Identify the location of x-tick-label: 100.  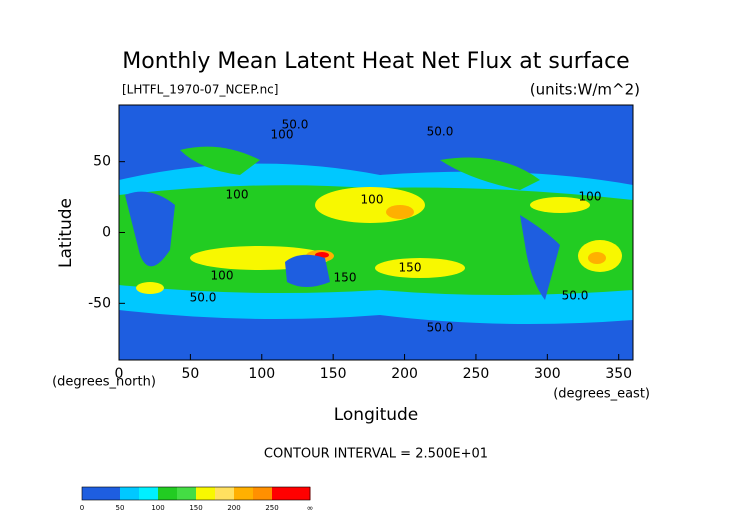
(261, 374).